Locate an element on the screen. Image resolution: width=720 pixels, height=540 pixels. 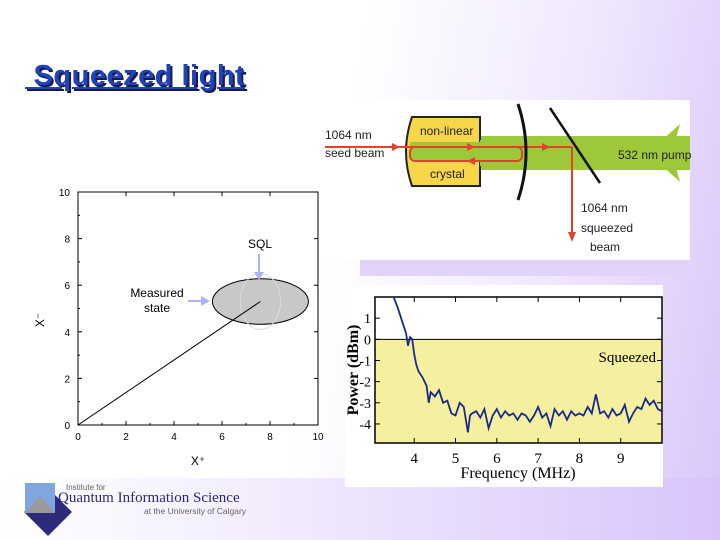
diagram-shadow-panel is located at coordinates (525, 267).